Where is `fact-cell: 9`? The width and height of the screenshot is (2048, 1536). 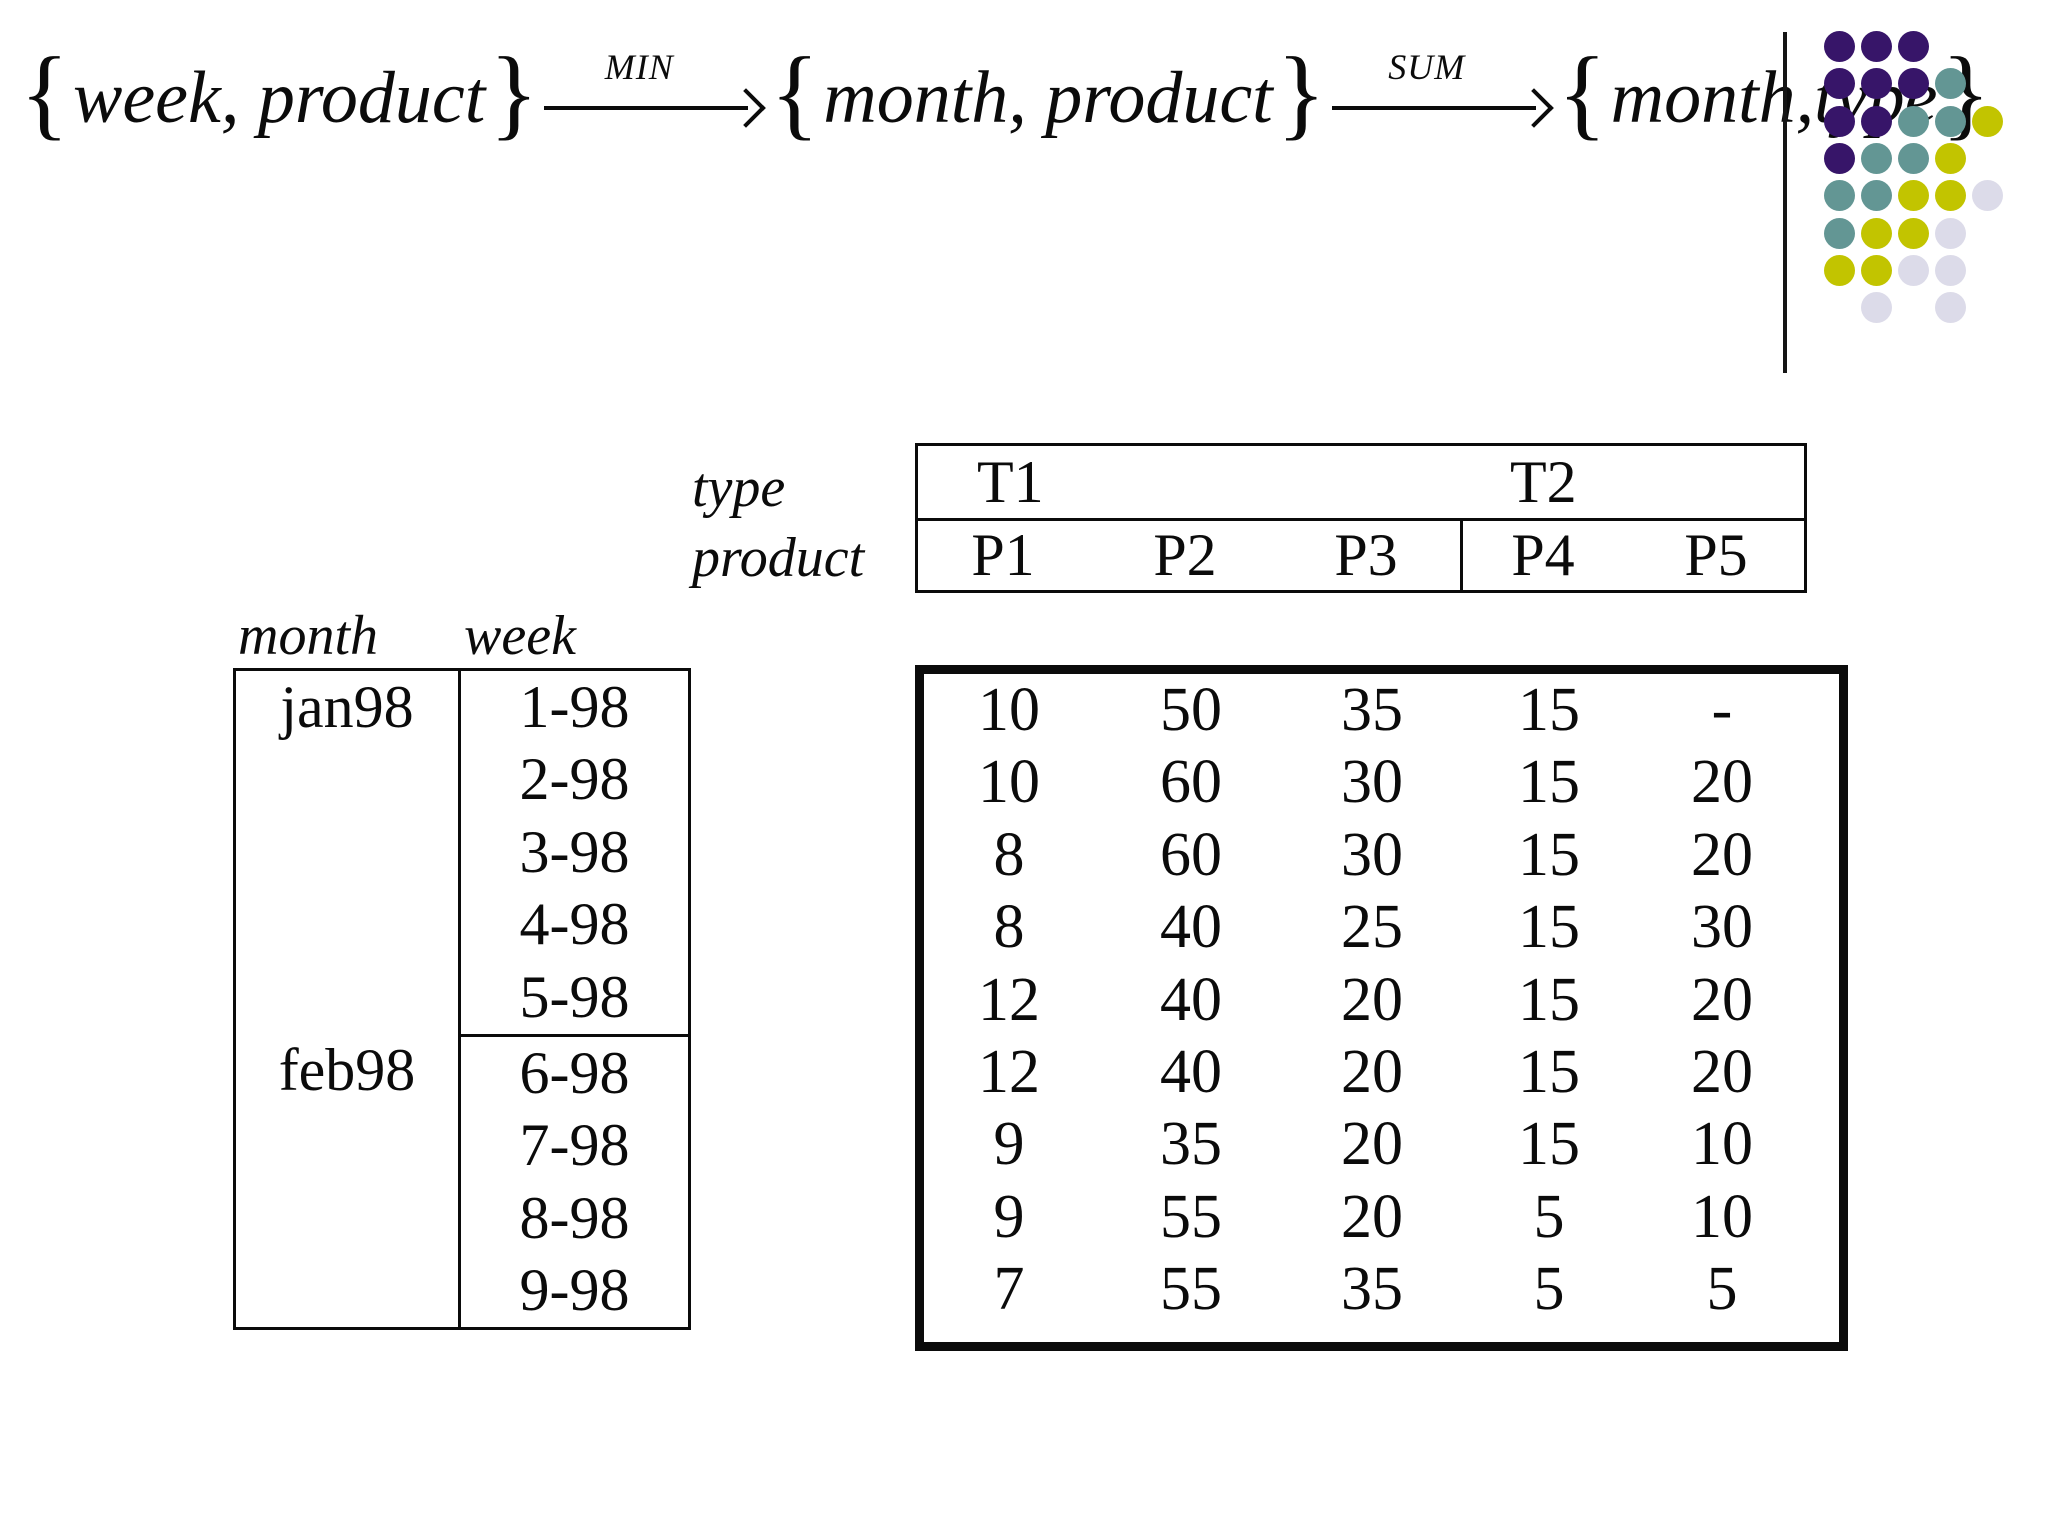
fact-cell: 9 is located at coordinates (1009, 1144).